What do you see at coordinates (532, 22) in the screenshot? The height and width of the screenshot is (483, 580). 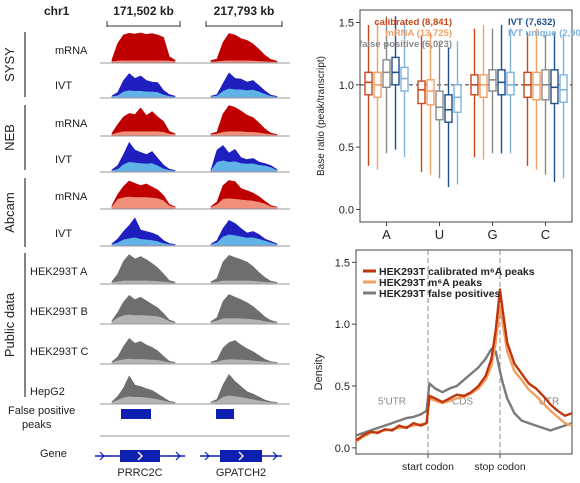 I see `legend-entry: IVT (7,632)` at bounding box center [532, 22].